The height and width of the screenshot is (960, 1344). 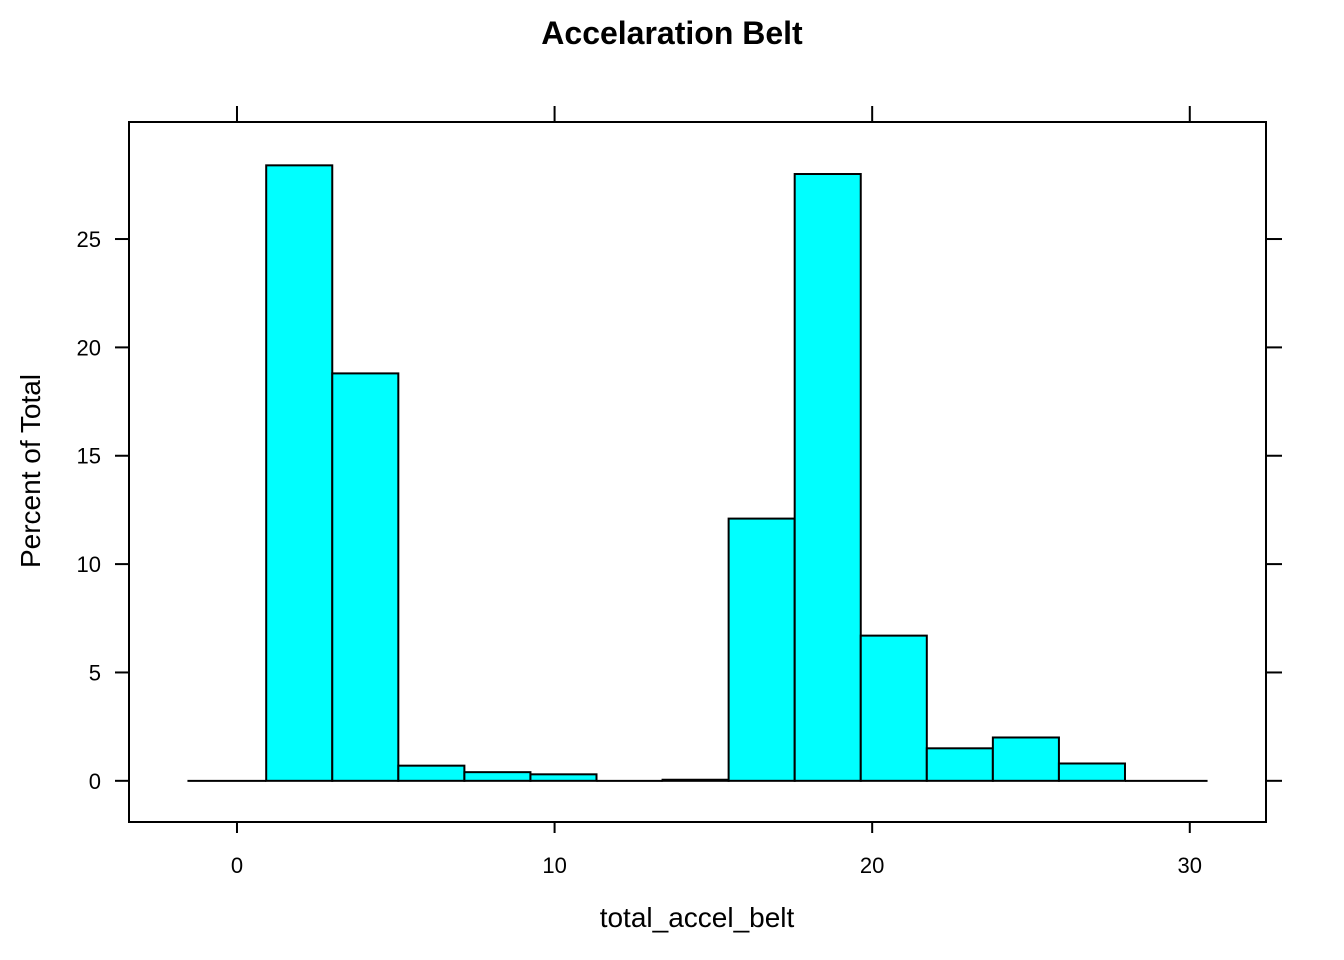 I want to click on x-tick-label-30: 30, so click(x=1190, y=865).